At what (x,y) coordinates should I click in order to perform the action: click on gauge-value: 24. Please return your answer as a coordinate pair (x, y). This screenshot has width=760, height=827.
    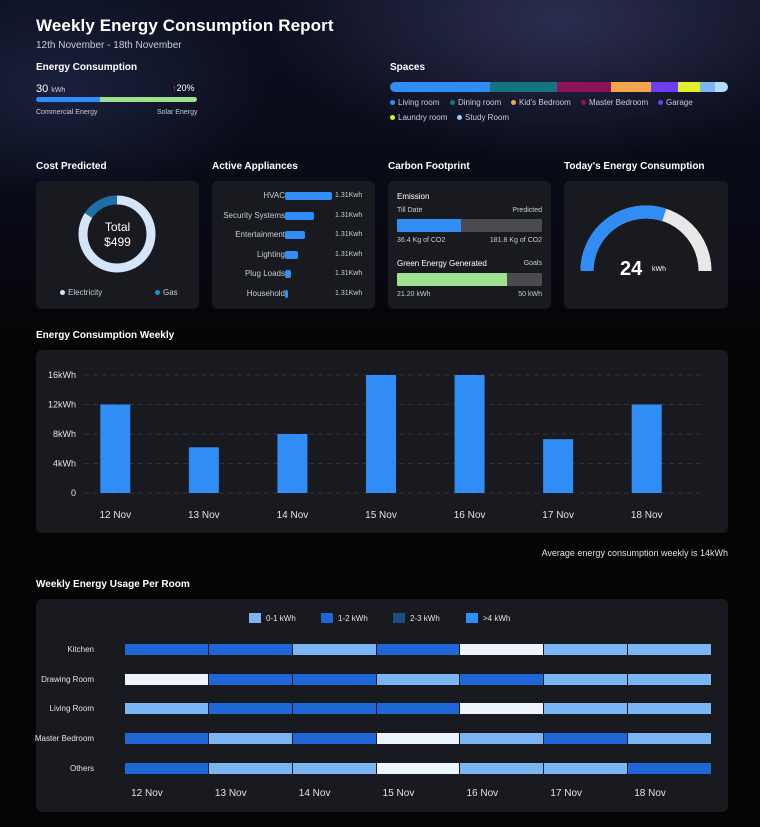
    Looking at the image, I should click on (631, 269).